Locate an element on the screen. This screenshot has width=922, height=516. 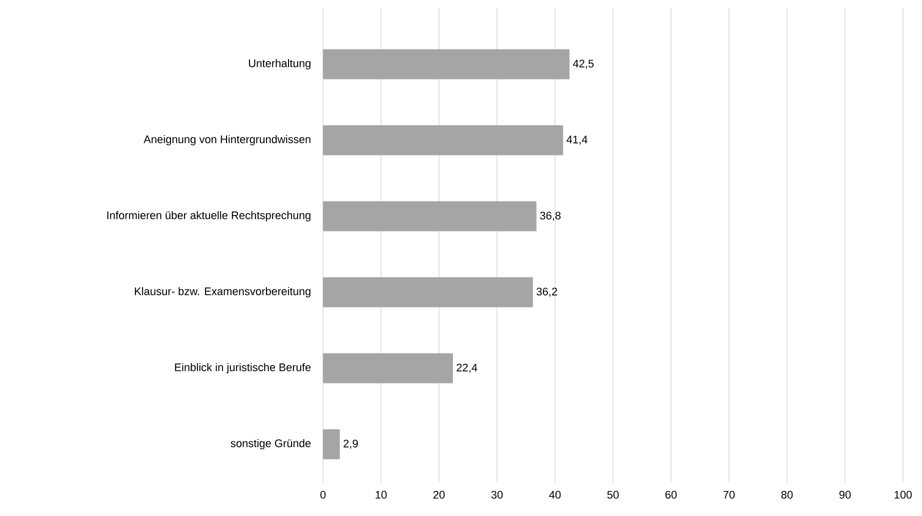
y-tick-label: Klausur- bzw. Examensvorbereitung is located at coordinates (222, 292).